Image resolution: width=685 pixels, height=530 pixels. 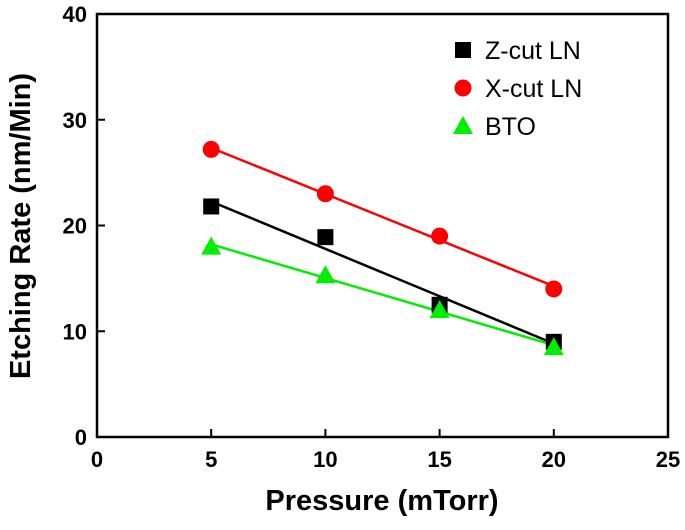 What do you see at coordinates (325, 459) in the screenshot?
I see `x-tick-label: 10` at bounding box center [325, 459].